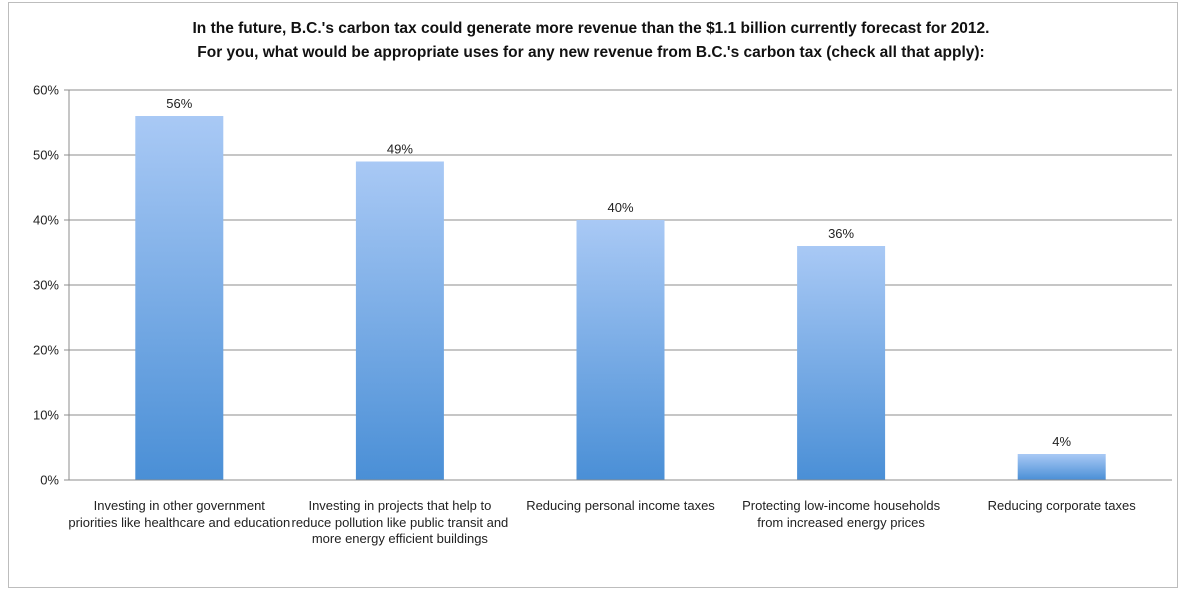 The width and height of the screenshot is (1182, 592). What do you see at coordinates (620, 505) in the screenshot?
I see `x-tick-label: Reducing personal income taxes` at bounding box center [620, 505].